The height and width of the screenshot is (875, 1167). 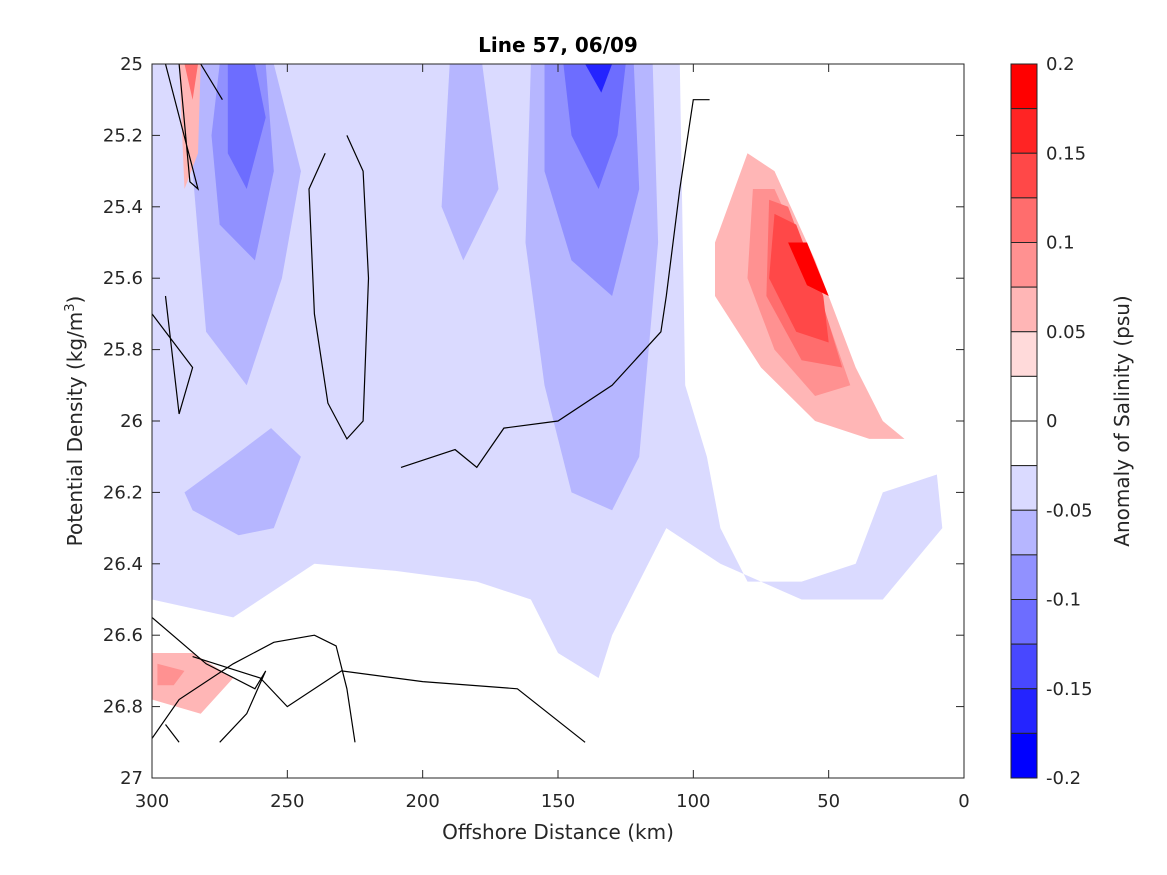 I want to click on colorbar-tick-label: -0.2, so click(x=1063, y=778).